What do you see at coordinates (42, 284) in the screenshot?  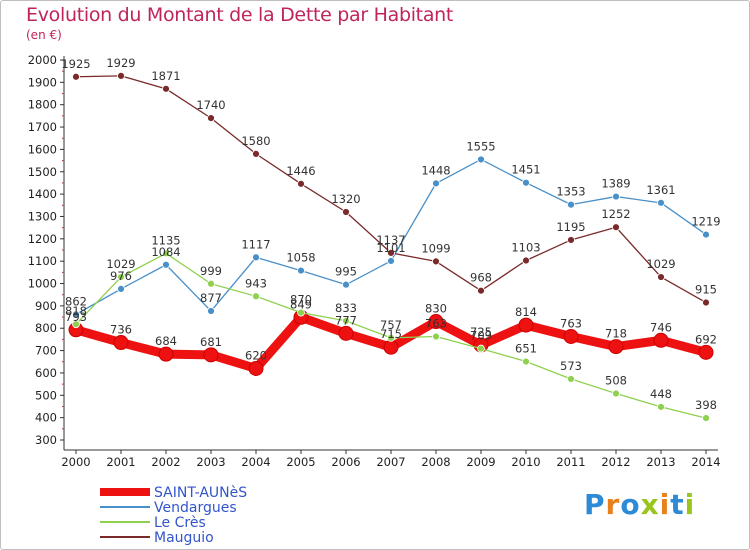 I see `y-tick-label: 1000` at bounding box center [42, 284].